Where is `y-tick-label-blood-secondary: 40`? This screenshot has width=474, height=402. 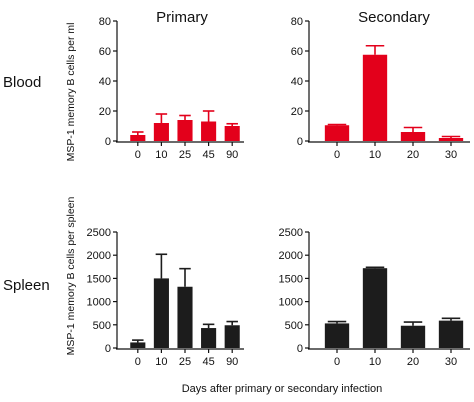
y-tick-label-blood-secondary: 40 is located at coordinates (297, 82).